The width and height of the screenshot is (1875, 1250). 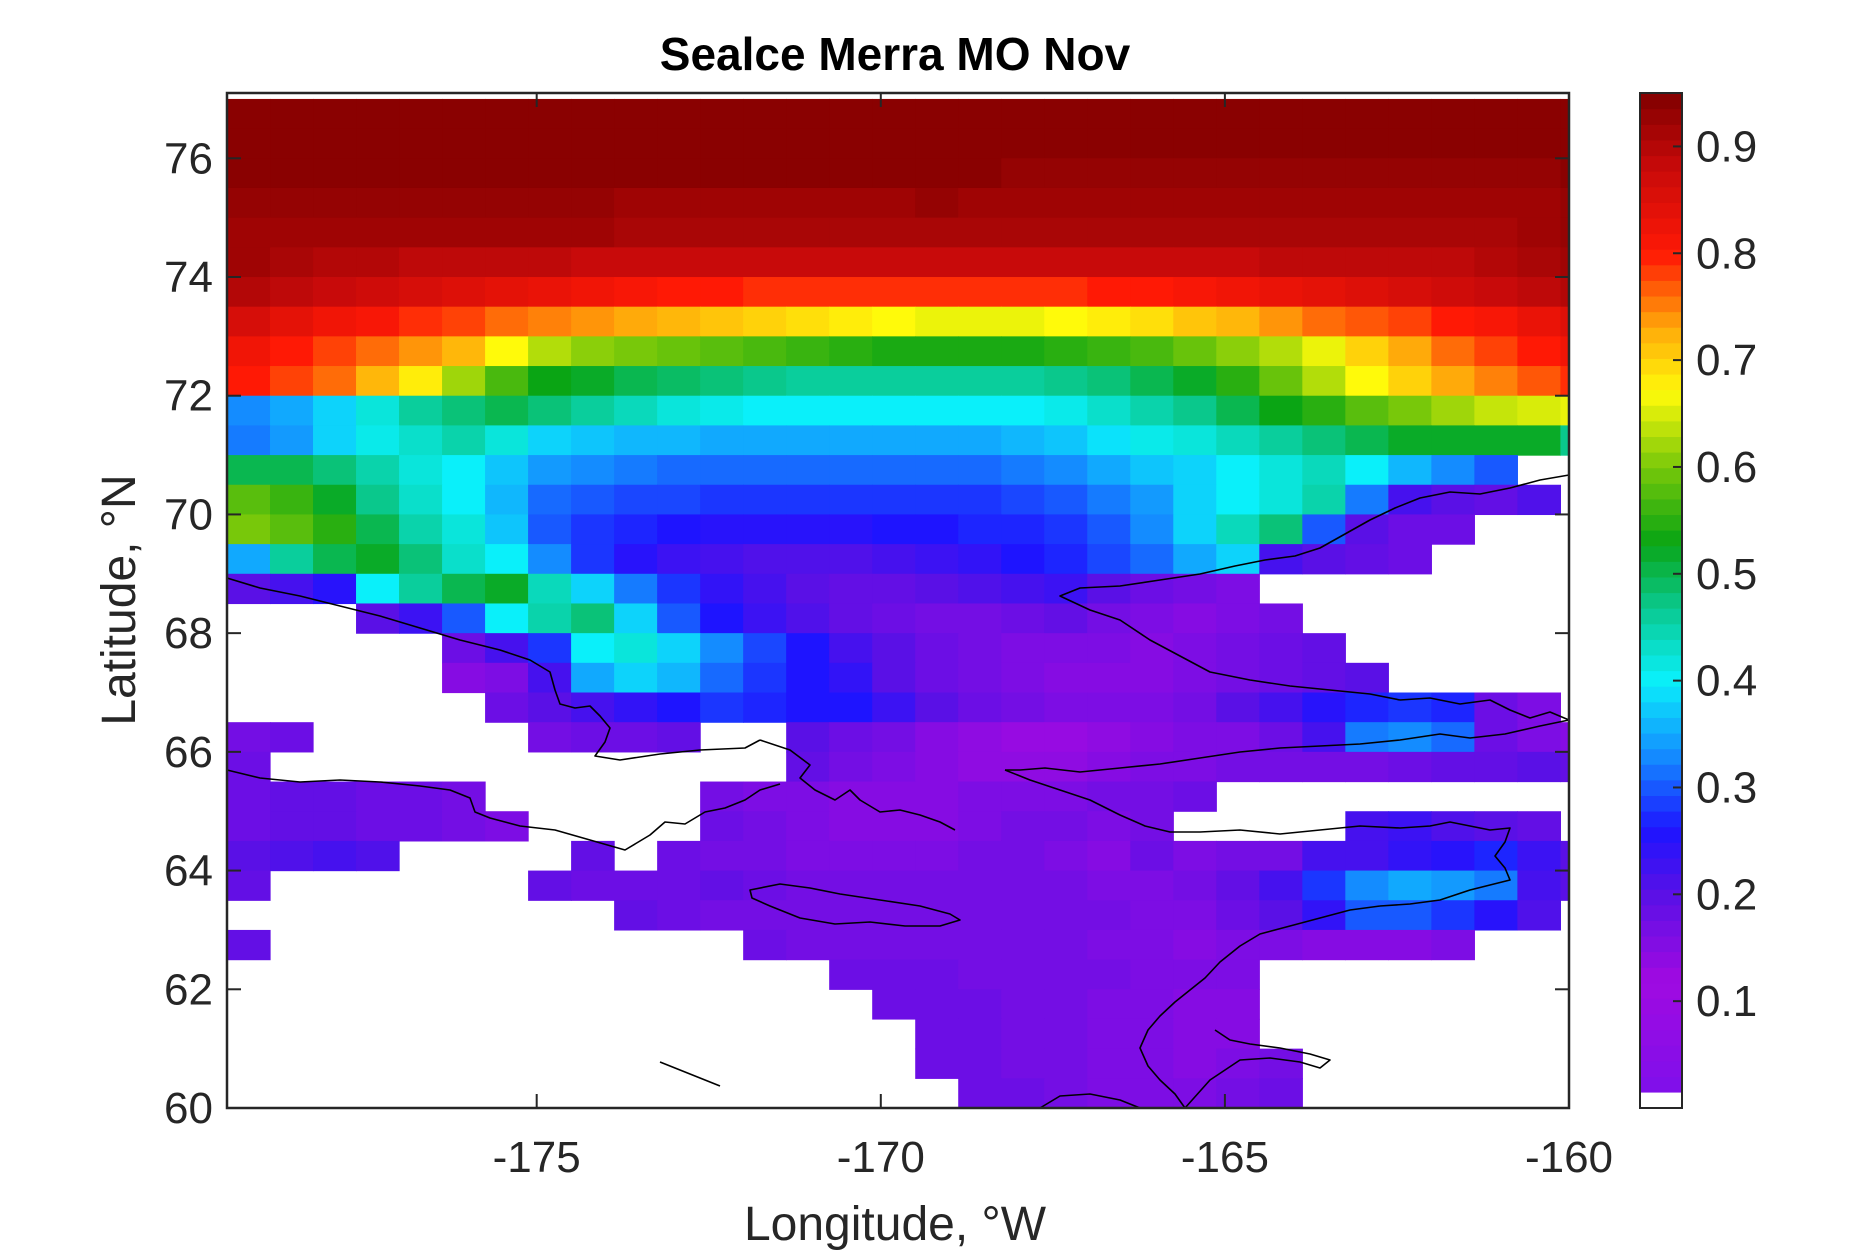 What do you see at coordinates (690, 1074) in the screenshot?
I see `coastline-st-matthew` at bounding box center [690, 1074].